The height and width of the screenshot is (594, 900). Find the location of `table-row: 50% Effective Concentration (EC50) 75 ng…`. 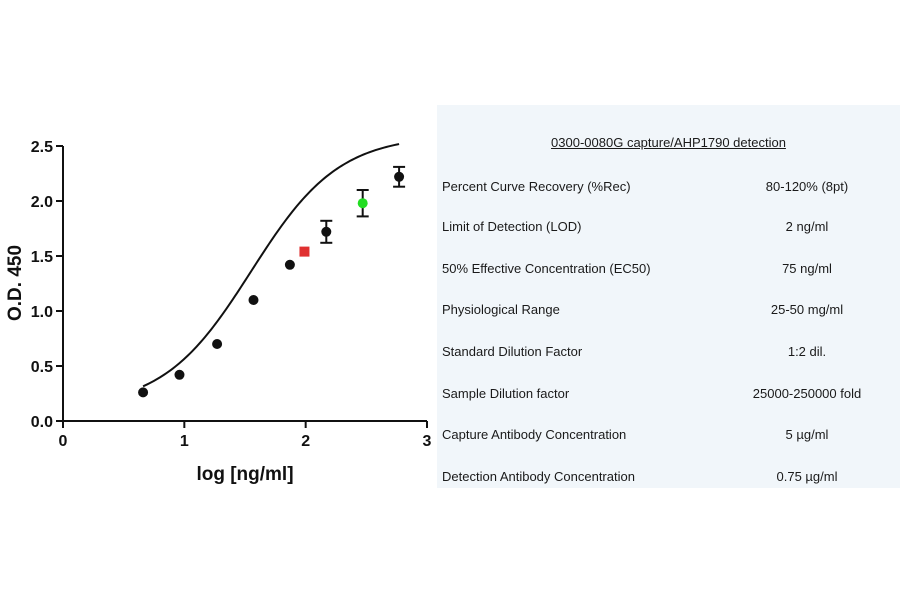

table-row: 50% Effective Concentration (EC50) 75 ng… is located at coordinates (668, 271).